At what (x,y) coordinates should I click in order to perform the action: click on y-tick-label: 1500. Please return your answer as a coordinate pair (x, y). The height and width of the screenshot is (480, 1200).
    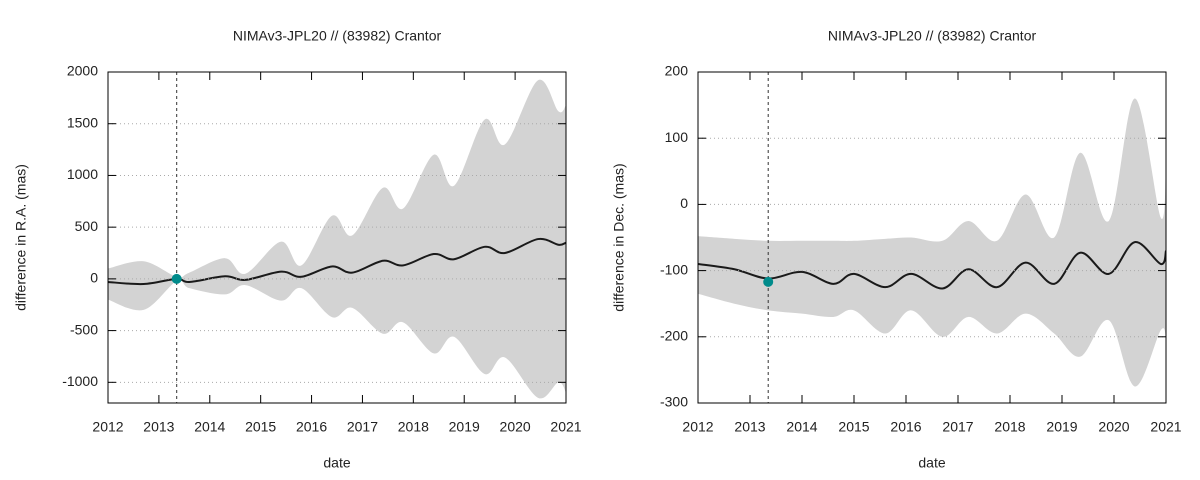
    Looking at the image, I should click on (82, 122).